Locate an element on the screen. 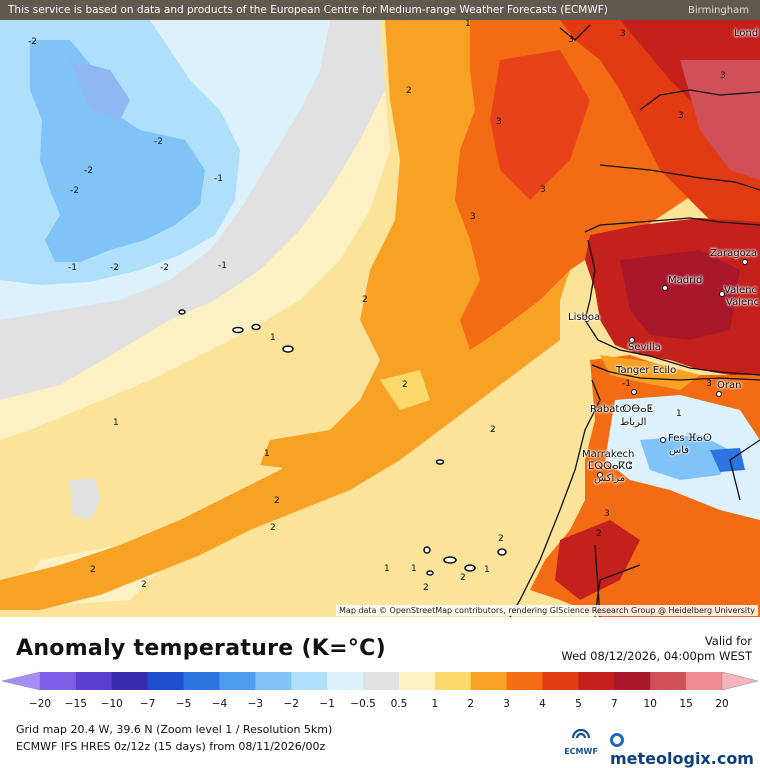  valid-datetime: Wed 08/12/2026, 04:00pm WEST is located at coordinates (656, 656).